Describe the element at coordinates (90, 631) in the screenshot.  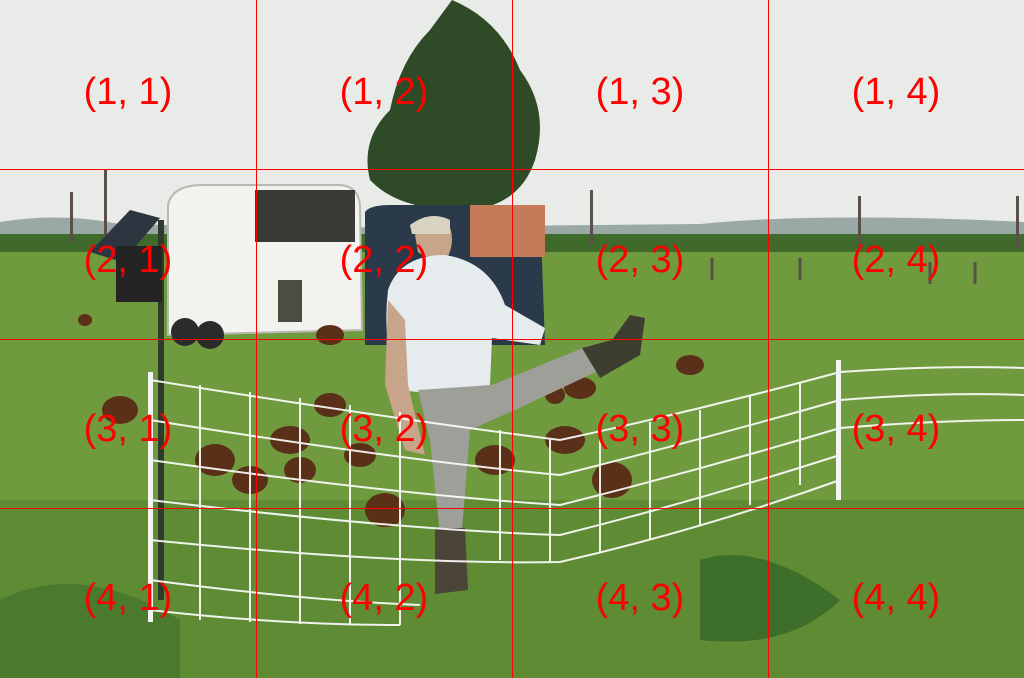
I see `weed-patch-left` at that location.